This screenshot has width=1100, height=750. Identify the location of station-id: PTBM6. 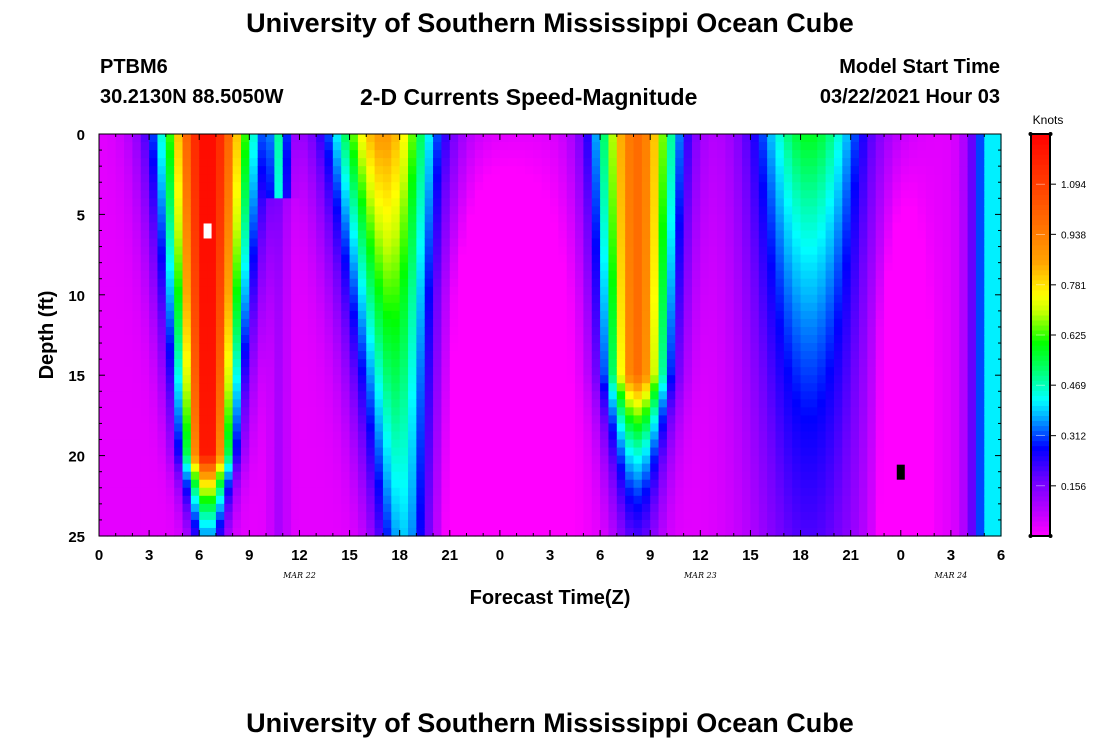
(134, 67).